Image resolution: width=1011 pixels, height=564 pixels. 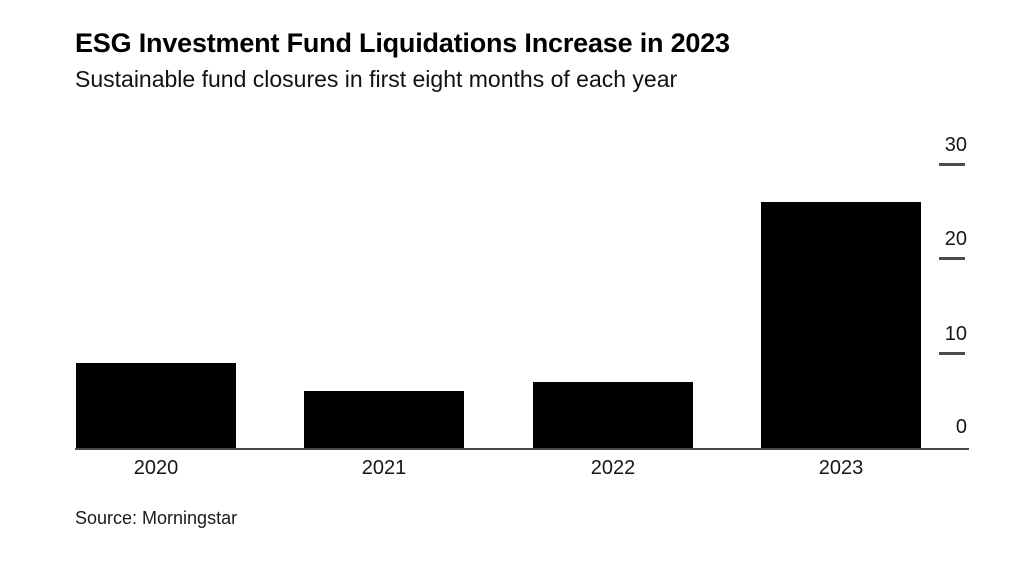 What do you see at coordinates (841, 325) in the screenshot?
I see `bar-2023` at bounding box center [841, 325].